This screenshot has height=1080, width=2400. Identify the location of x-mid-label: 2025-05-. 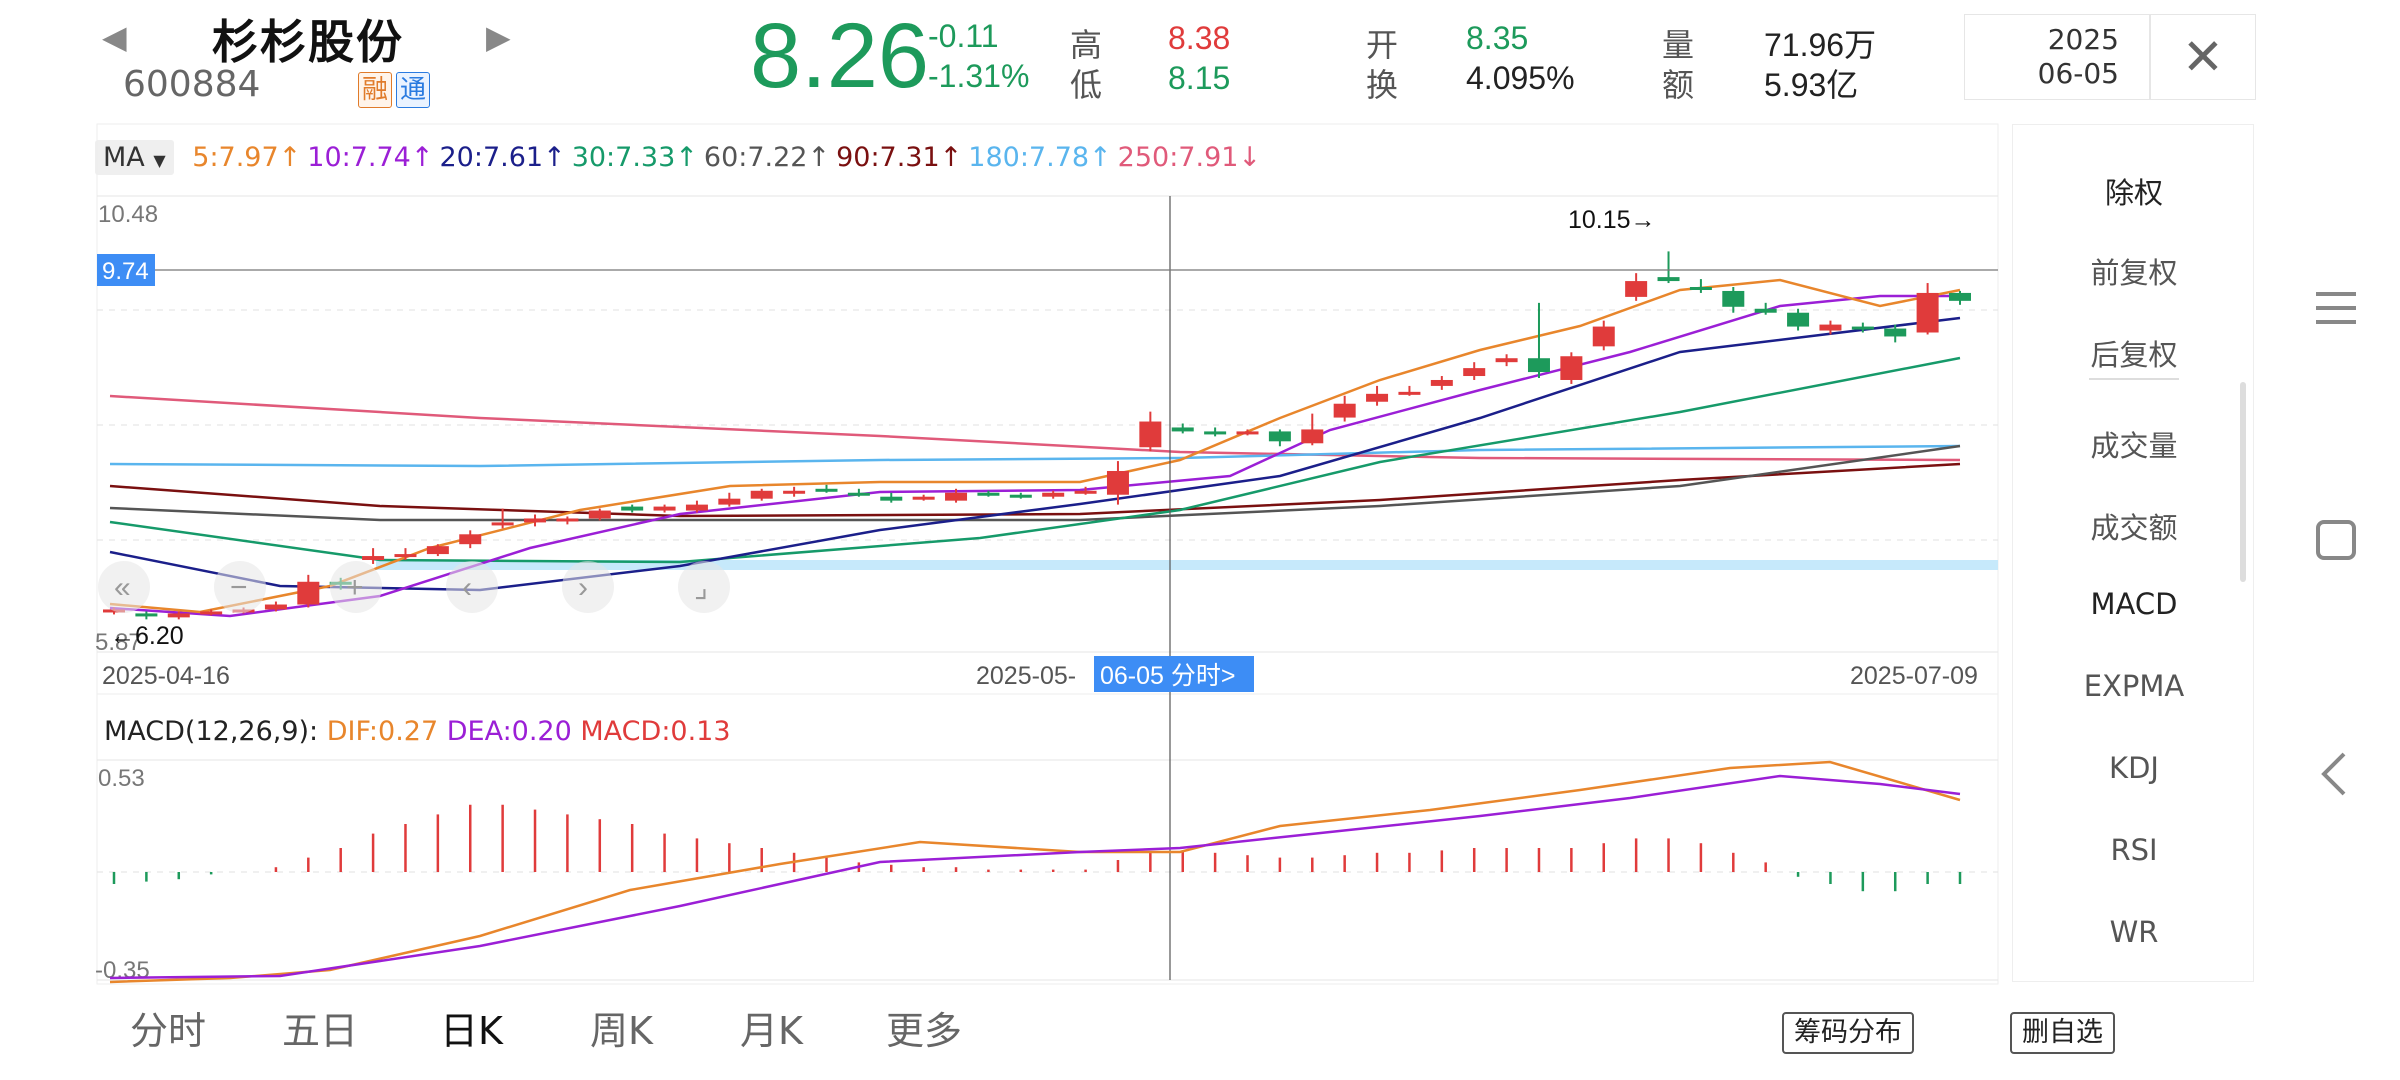
(1026, 676).